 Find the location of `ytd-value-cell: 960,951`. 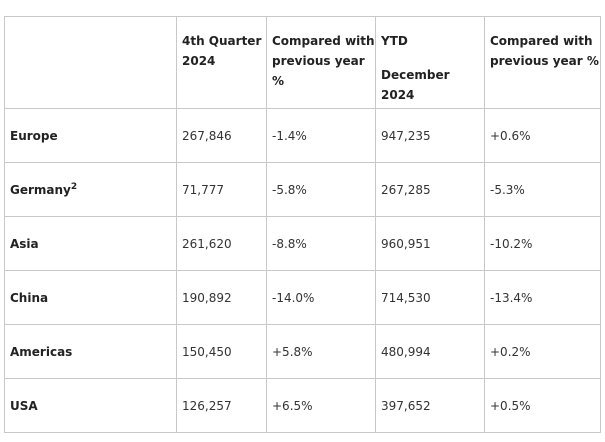

ytd-value-cell: 960,951 is located at coordinates (430, 243).